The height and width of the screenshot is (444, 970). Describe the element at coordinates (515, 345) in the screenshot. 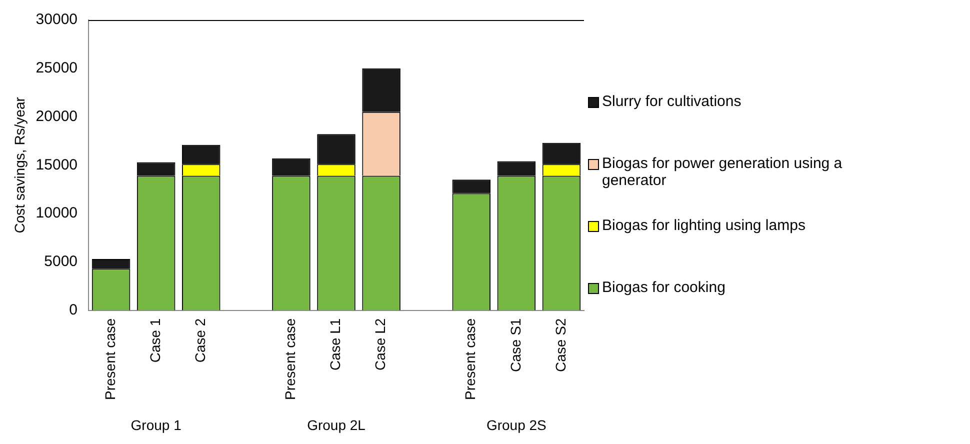

I see `x-tick-label: Case S1` at that location.